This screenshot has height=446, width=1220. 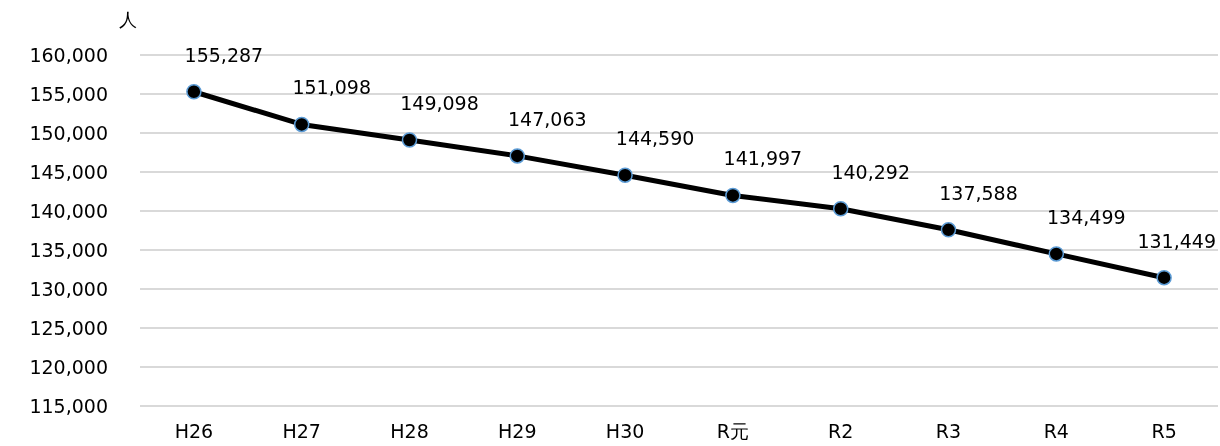 What do you see at coordinates (68, 172) in the screenshot?
I see `y-tick-label: 145,000` at bounding box center [68, 172].